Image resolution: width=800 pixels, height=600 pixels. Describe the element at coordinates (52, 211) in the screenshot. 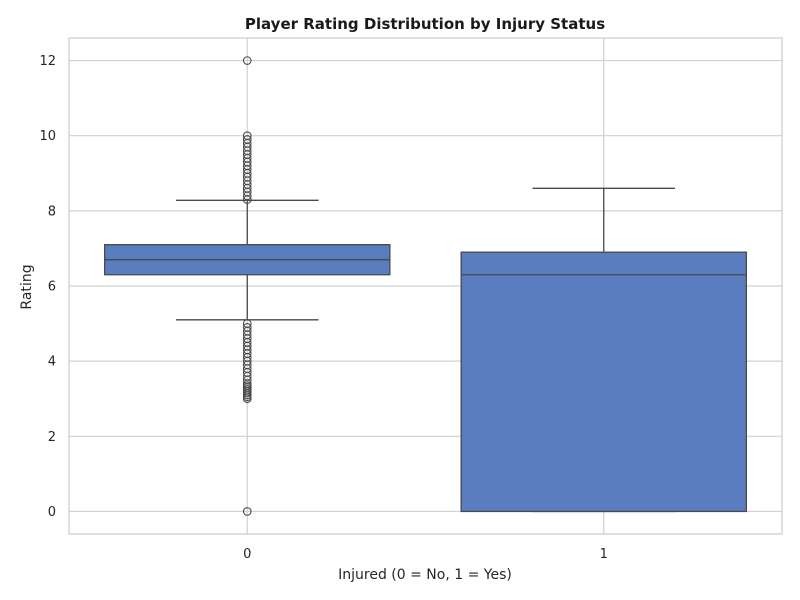

I see `y-tick-label: 8` at that location.